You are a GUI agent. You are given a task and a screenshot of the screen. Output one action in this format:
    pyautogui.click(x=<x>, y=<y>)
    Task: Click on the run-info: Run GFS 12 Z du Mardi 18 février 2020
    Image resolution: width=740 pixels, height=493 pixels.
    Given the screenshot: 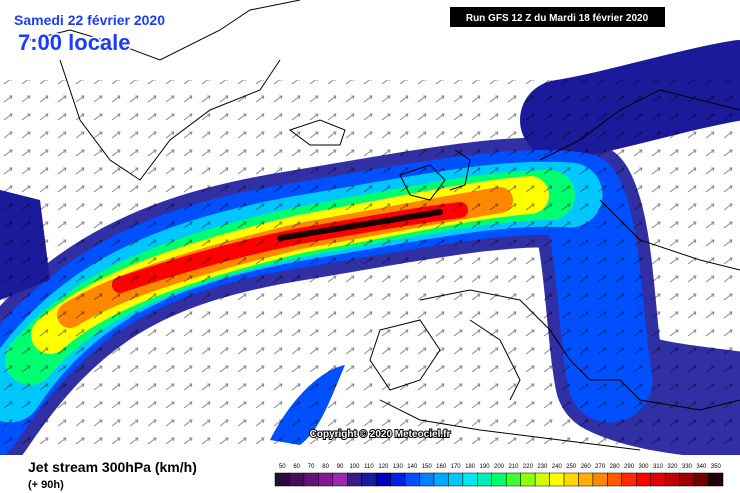 What is the action you would take?
    pyautogui.click(x=557, y=18)
    